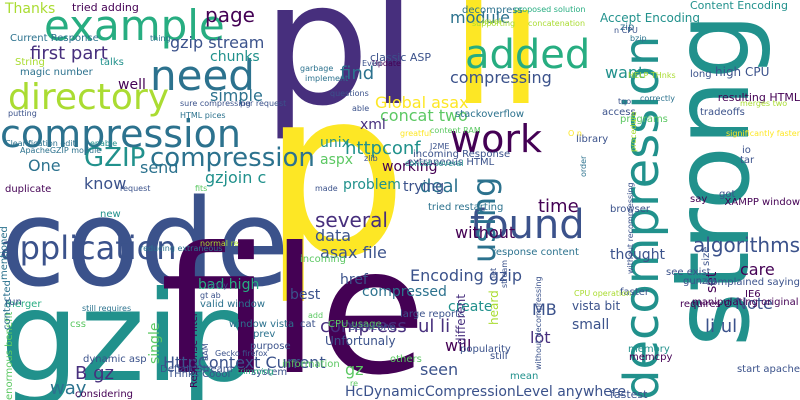  I want to click on word-63: HcDynamicCompressionLevel anywhere, so click(485, 392).